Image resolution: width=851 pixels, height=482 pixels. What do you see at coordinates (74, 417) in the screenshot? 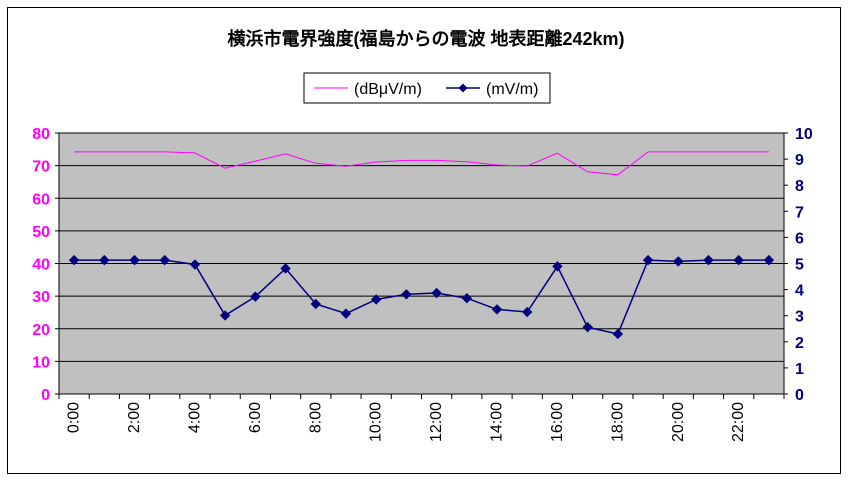
I see `x-axis-tick-label: 0:00` at bounding box center [74, 417].